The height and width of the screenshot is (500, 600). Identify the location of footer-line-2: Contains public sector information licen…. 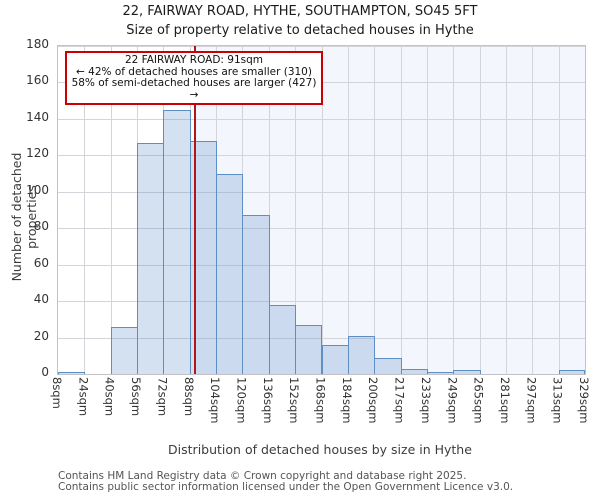
(286, 487).